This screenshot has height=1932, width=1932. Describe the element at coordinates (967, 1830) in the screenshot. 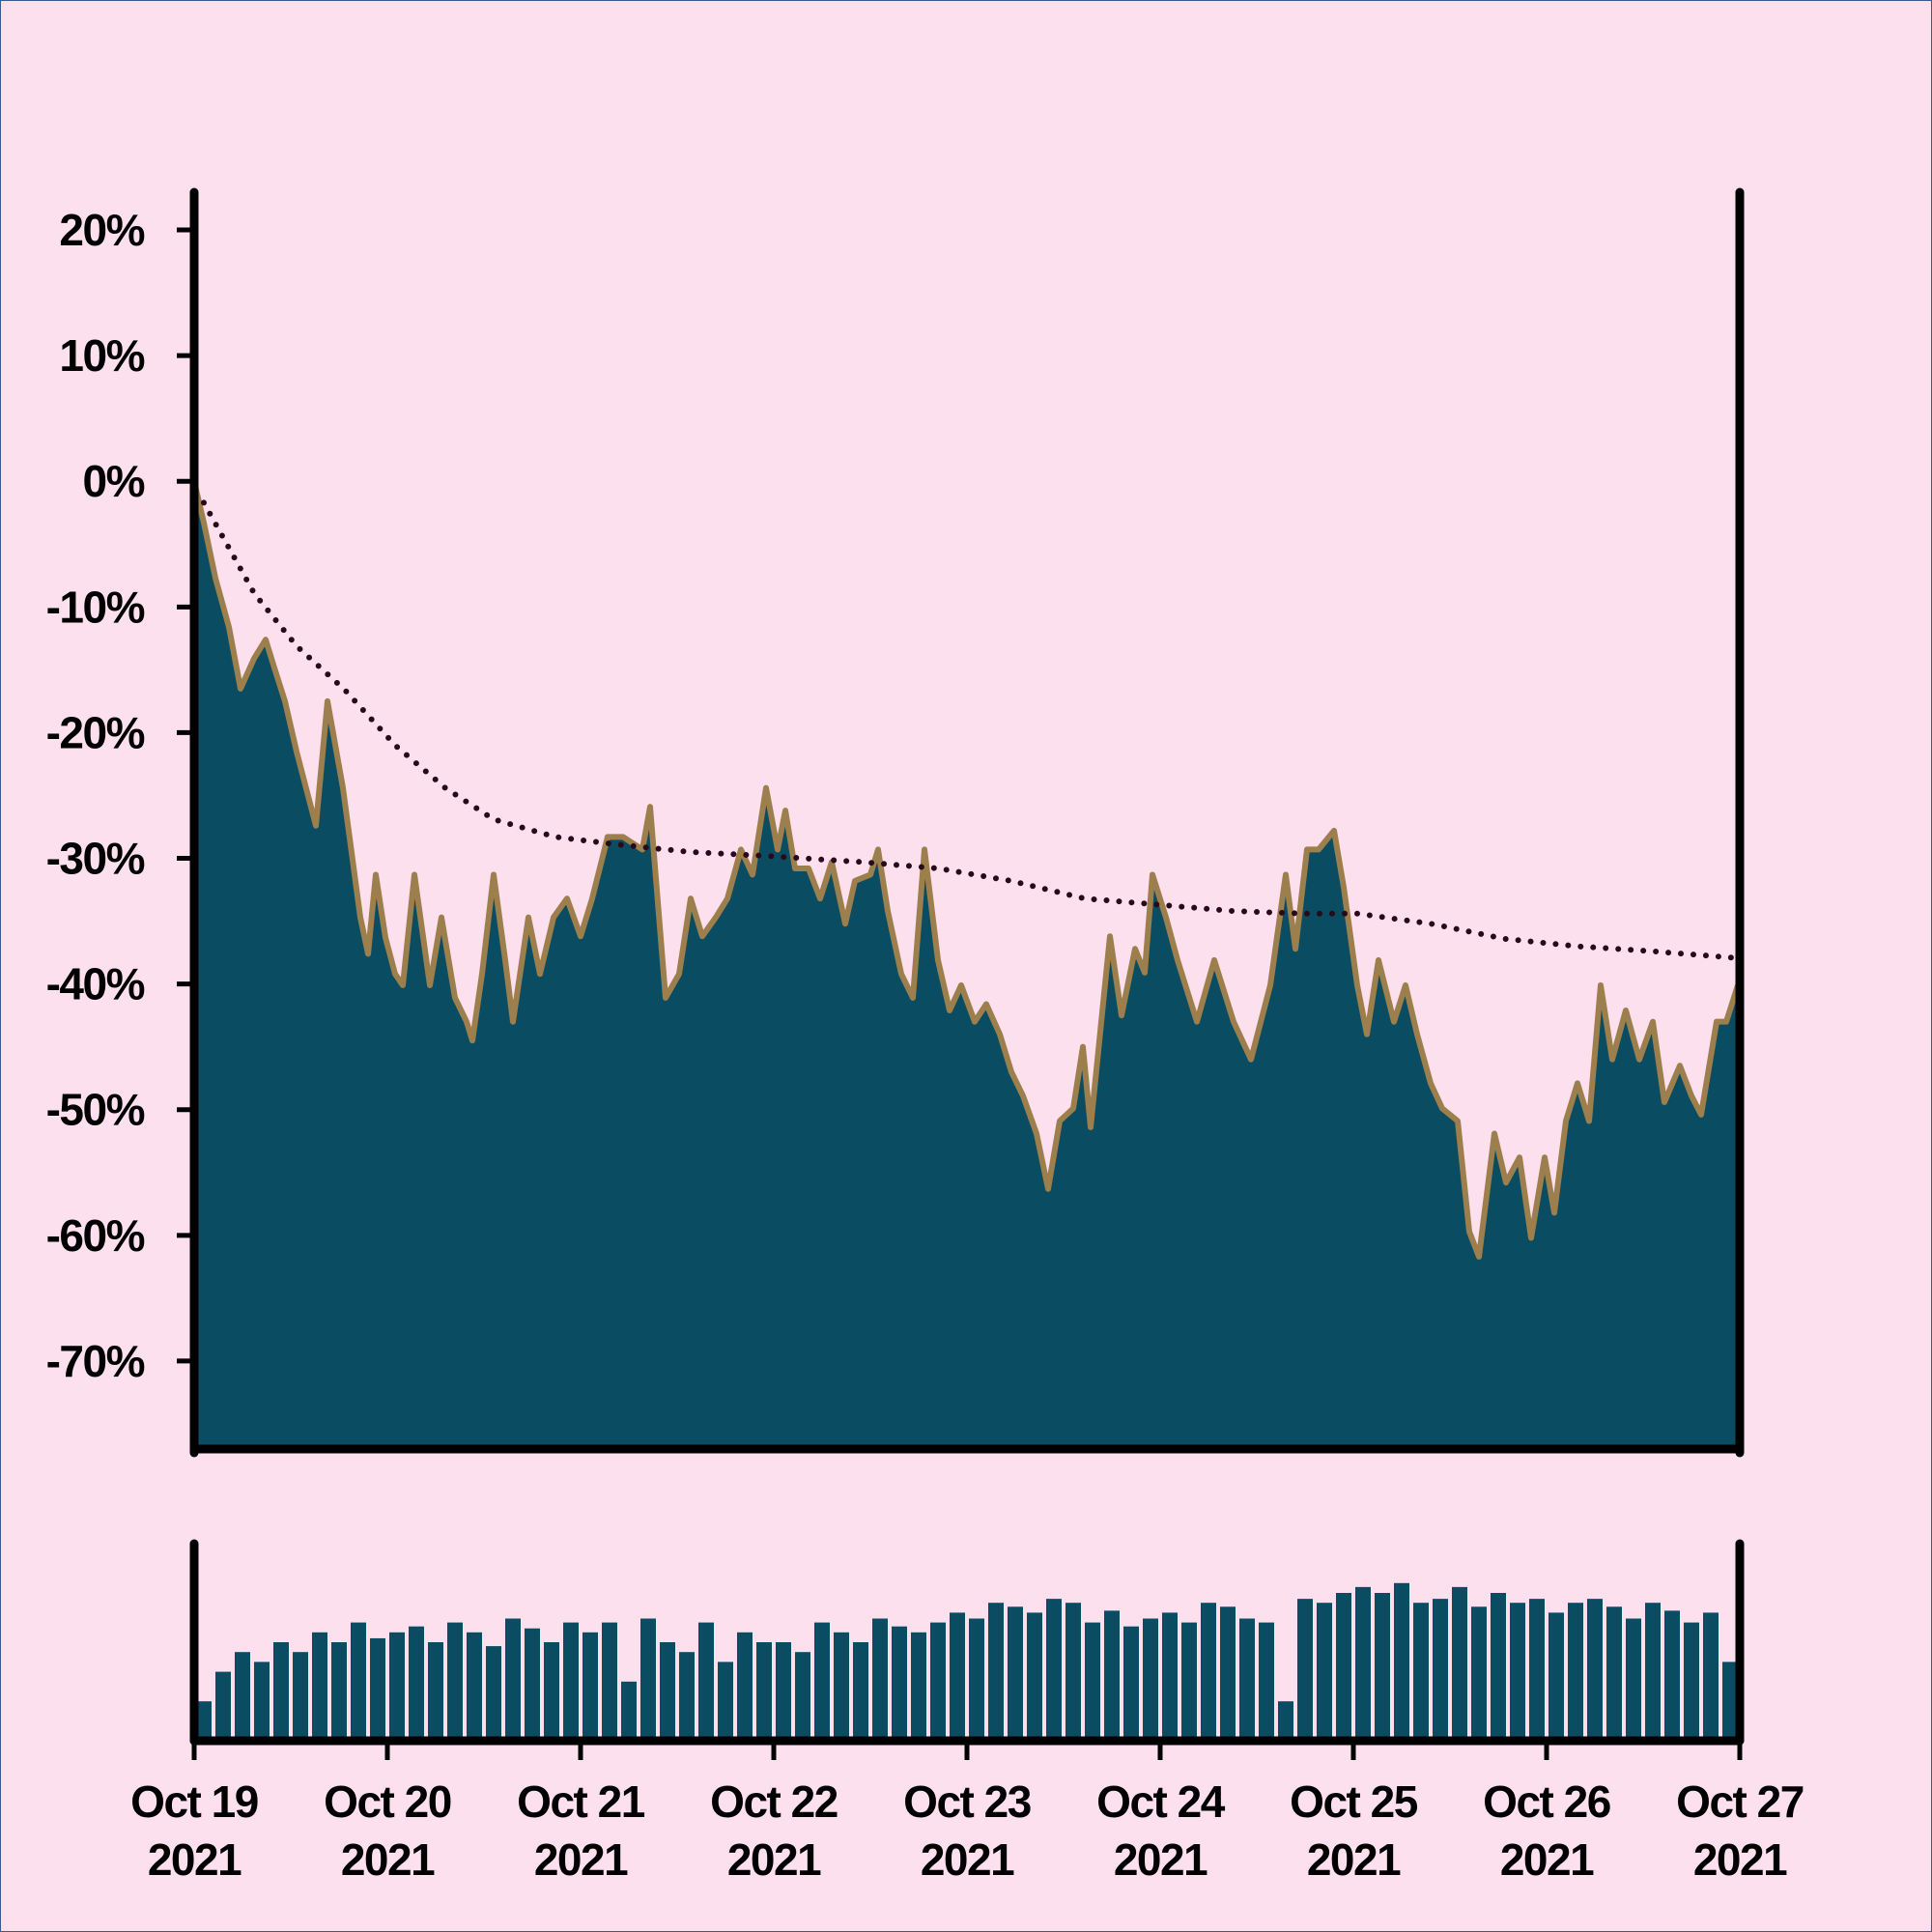

I see `x-tick-label: Oct 23 2021` at that location.